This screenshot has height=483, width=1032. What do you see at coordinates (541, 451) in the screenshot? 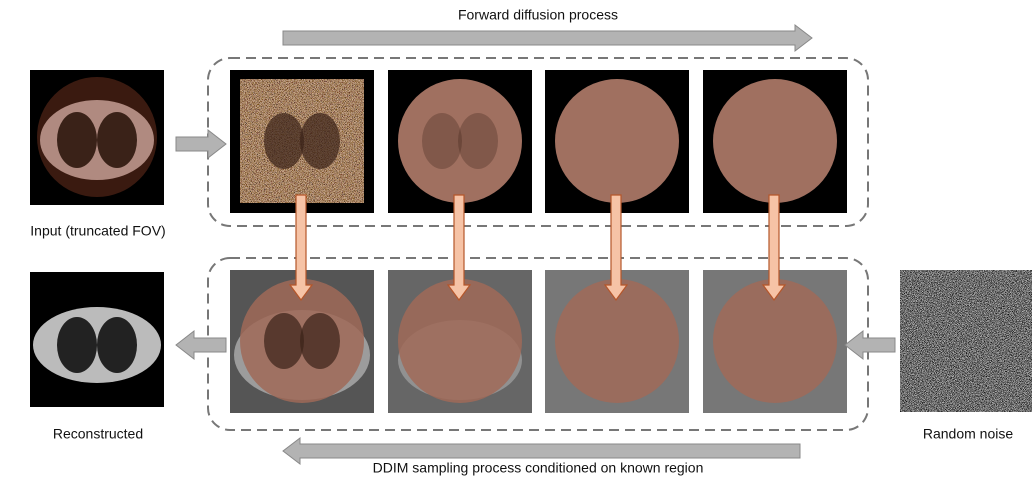
I see `sampling-arrow` at bounding box center [541, 451].